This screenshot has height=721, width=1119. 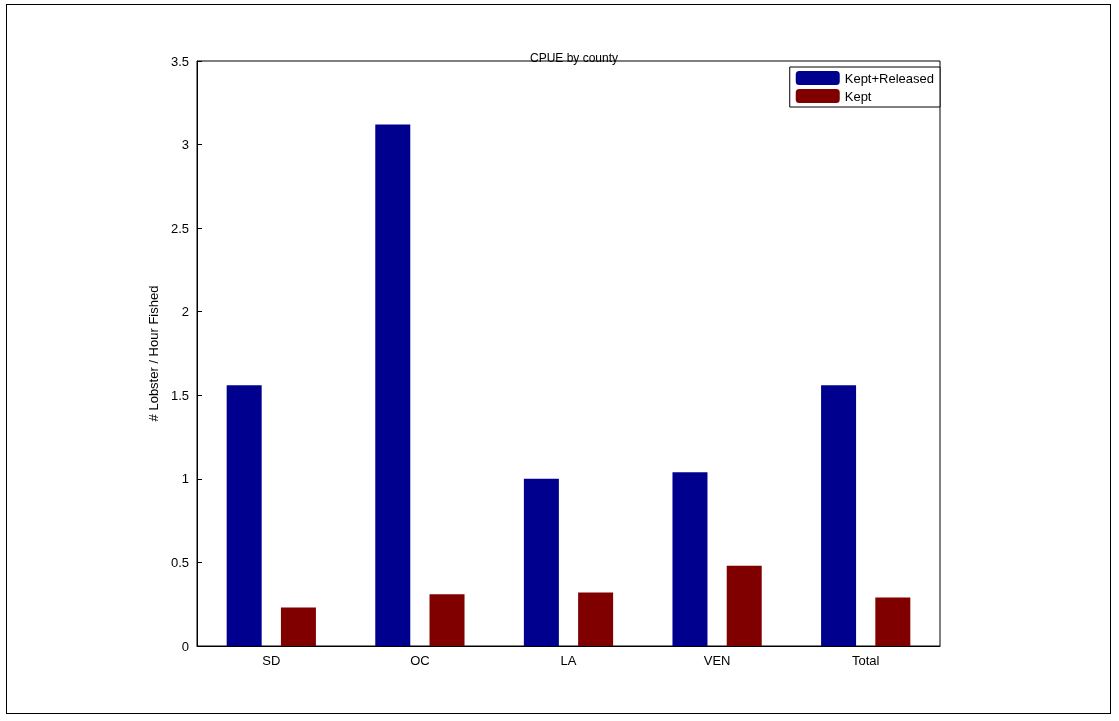 I want to click on x-tick-label: OC, so click(x=420, y=660).